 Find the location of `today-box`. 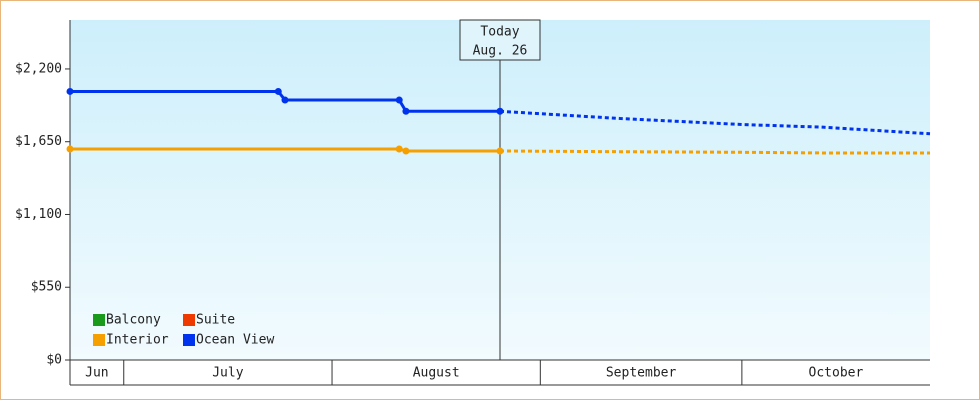

today-box is located at coordinates (500, 40).